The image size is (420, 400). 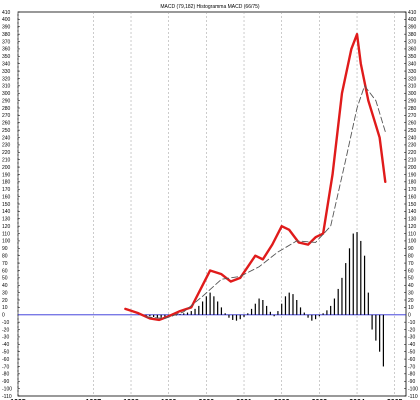 What do you see at coordinates (6, 28) in the screenshot?
I see `y-tick-label-left: 390` at bounding box center [6, 28].